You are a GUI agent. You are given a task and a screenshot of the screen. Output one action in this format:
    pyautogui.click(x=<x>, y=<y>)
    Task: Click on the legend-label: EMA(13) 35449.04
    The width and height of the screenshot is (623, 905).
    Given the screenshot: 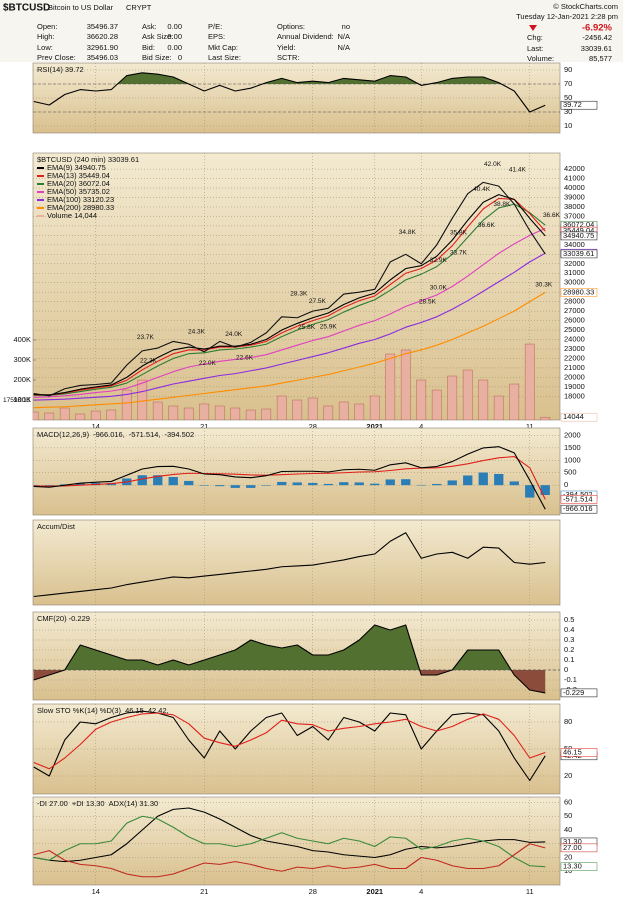 What is the action you would take?
    pyautogui.click(x=78, y=175)
    